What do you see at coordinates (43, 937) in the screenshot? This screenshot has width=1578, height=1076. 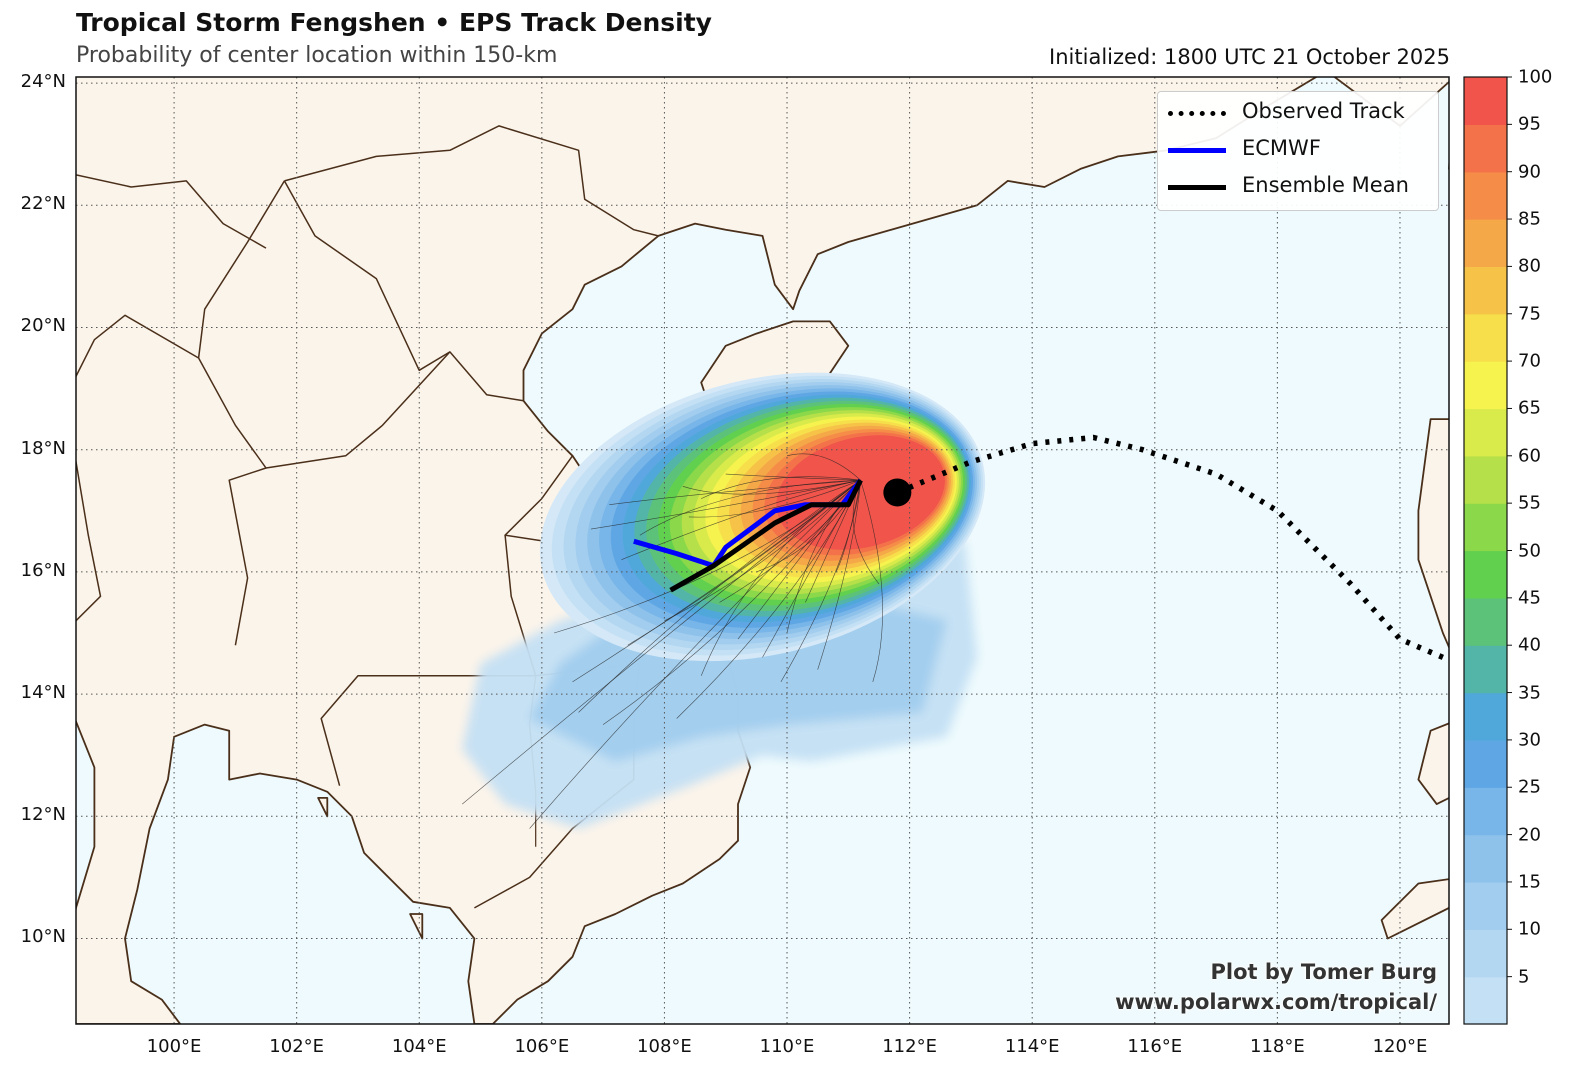 I see `latitude-label: 10°N` at bounding box center [43, 937].